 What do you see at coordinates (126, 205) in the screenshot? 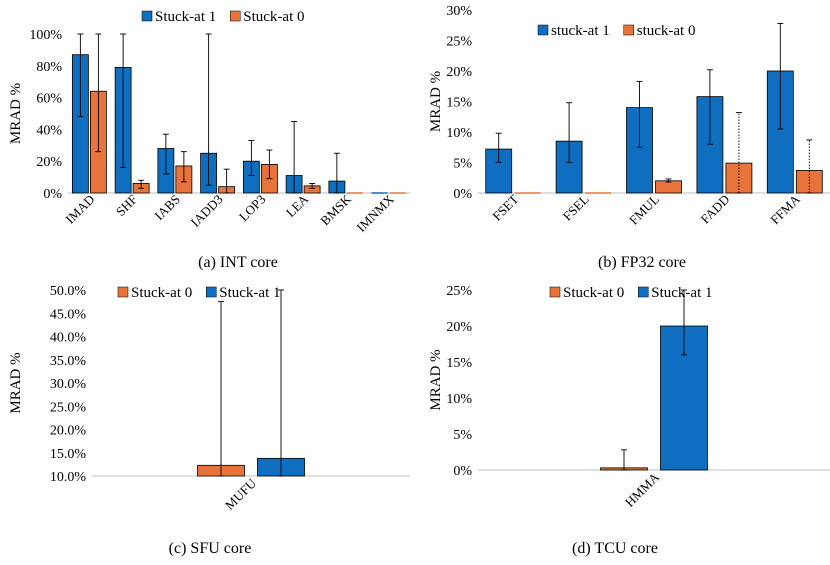
I see `x-tick-label: SHF` at bounding box center [126, 205].